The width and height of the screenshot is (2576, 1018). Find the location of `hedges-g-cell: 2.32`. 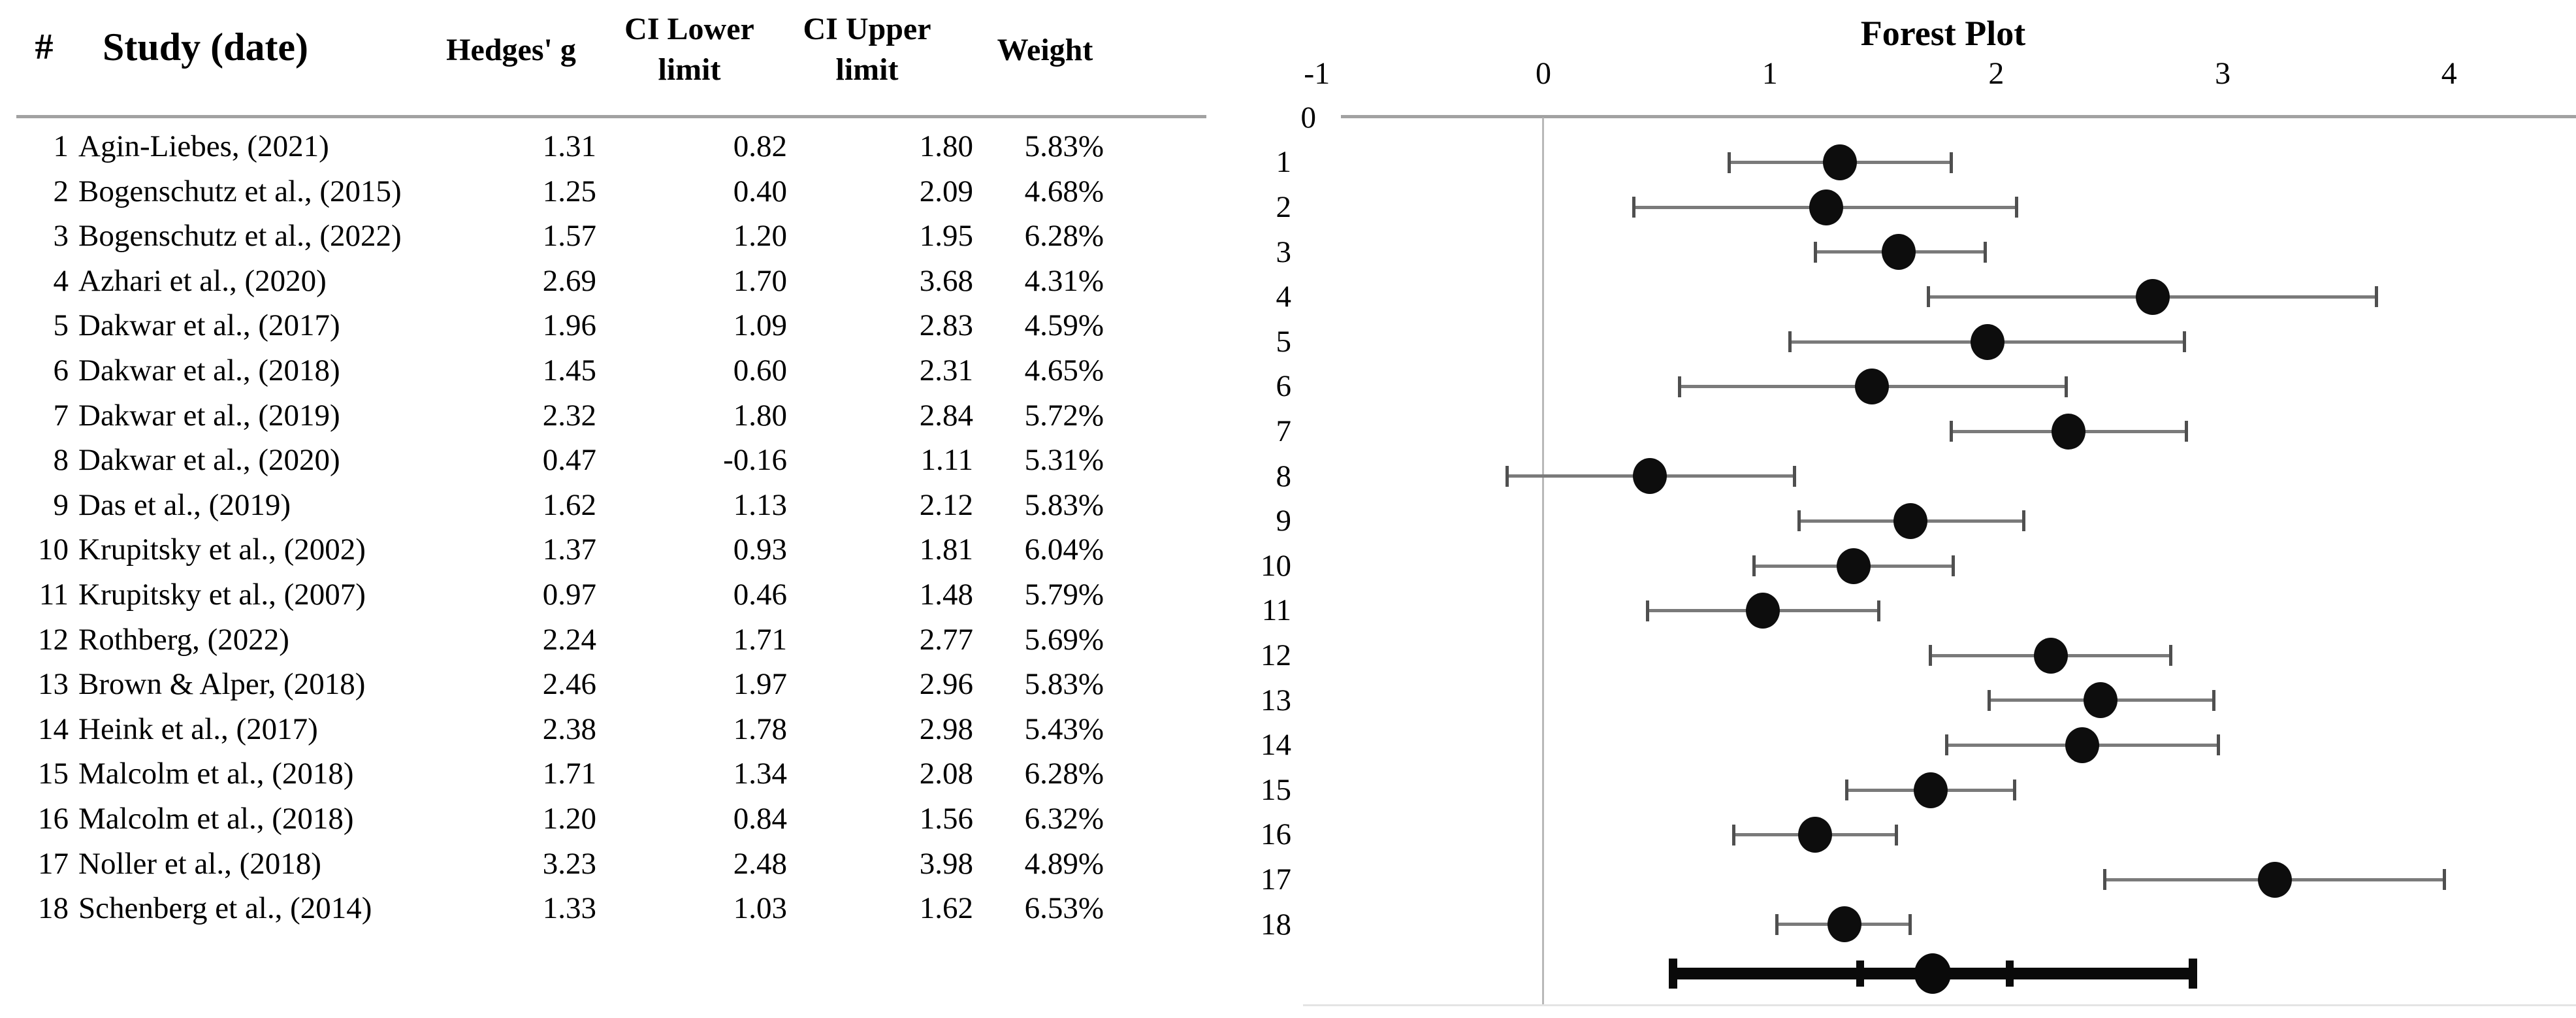

hedges-g-cell: 2.32 is located at coordinates (569, 416).